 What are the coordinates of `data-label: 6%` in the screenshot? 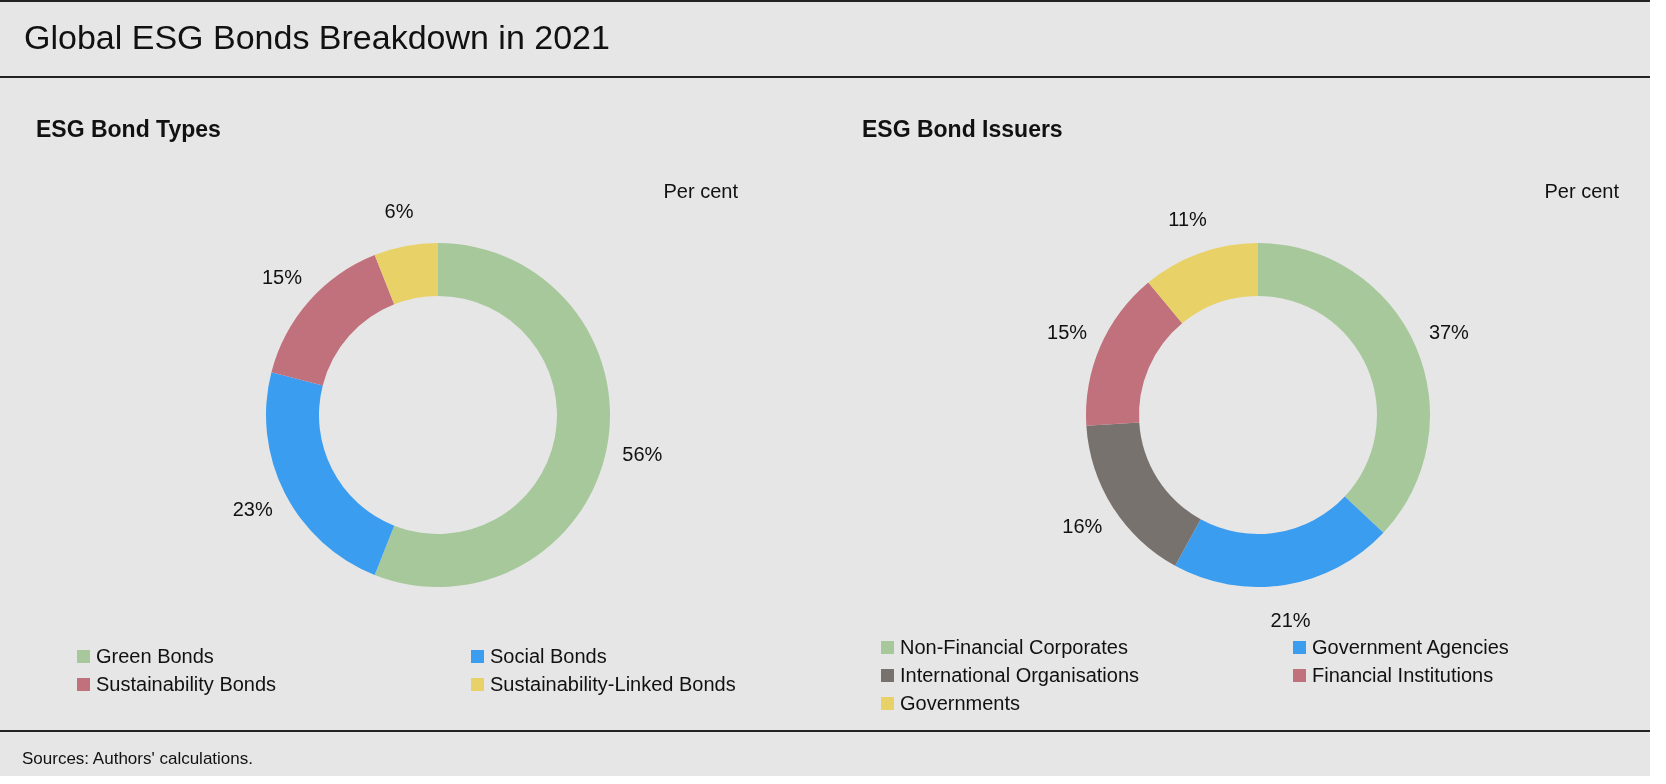 It's located at (399, 210).